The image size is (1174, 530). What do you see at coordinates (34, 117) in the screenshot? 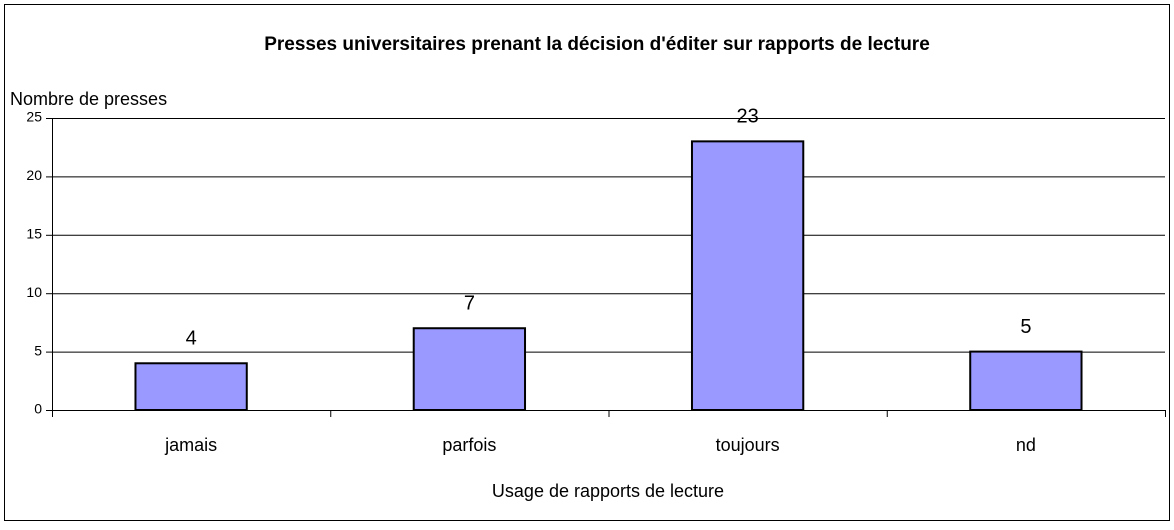
I see `y-tick-label: 25` at bounding box center [34, 117].